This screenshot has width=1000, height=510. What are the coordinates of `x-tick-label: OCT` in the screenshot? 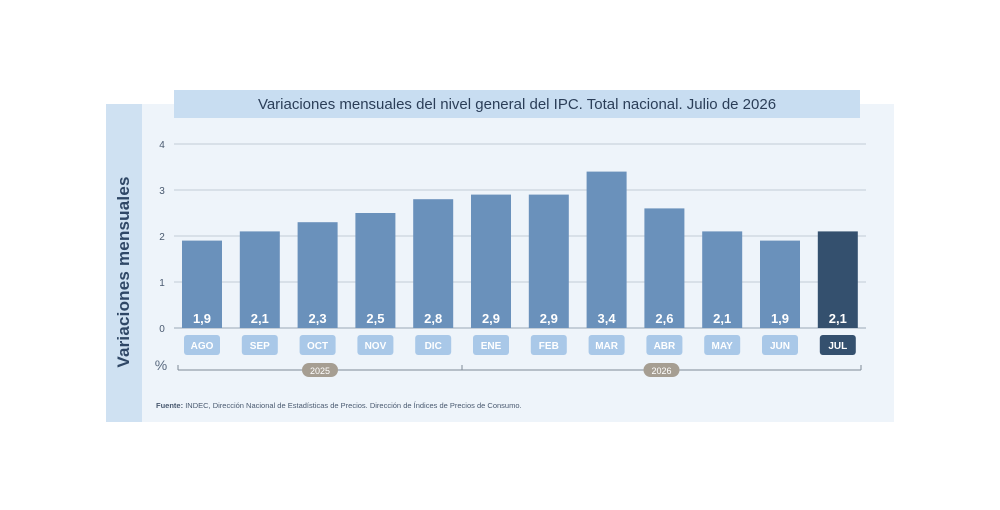 It's located at (317, 346).